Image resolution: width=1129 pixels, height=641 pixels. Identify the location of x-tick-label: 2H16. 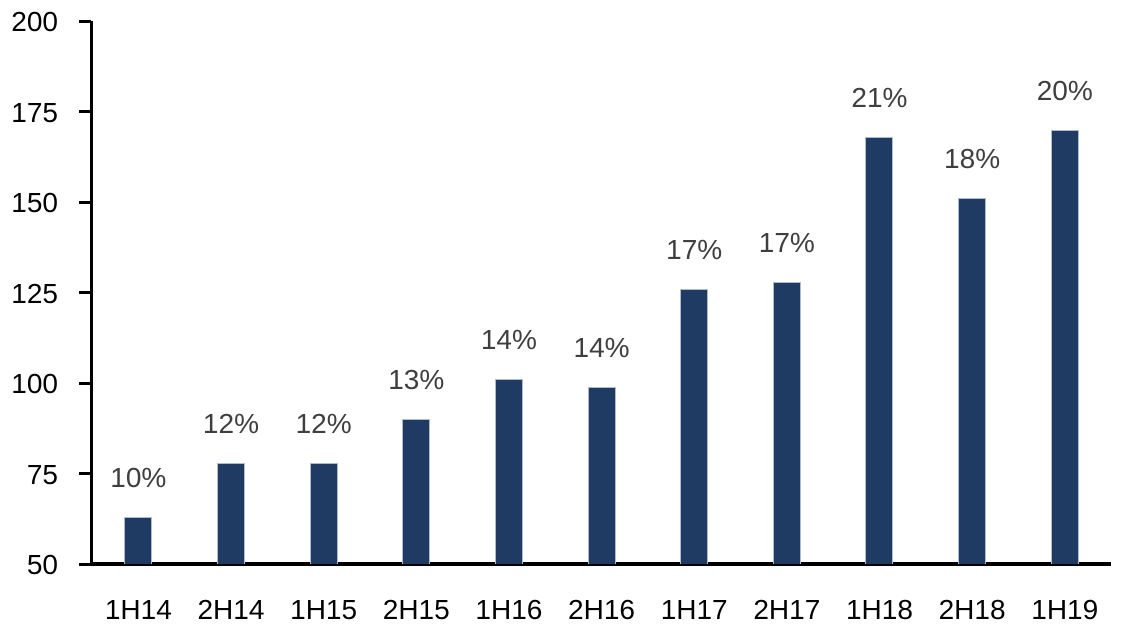
(601, 609).